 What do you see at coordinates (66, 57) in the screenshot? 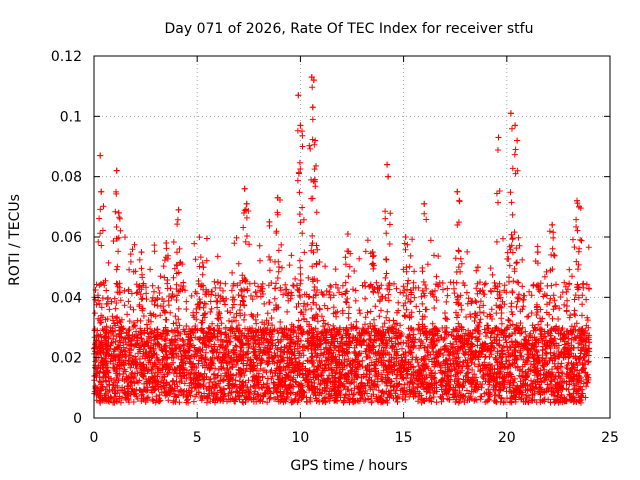
I see `y-tick-label: 0.12` at bounding box center [66, 57].